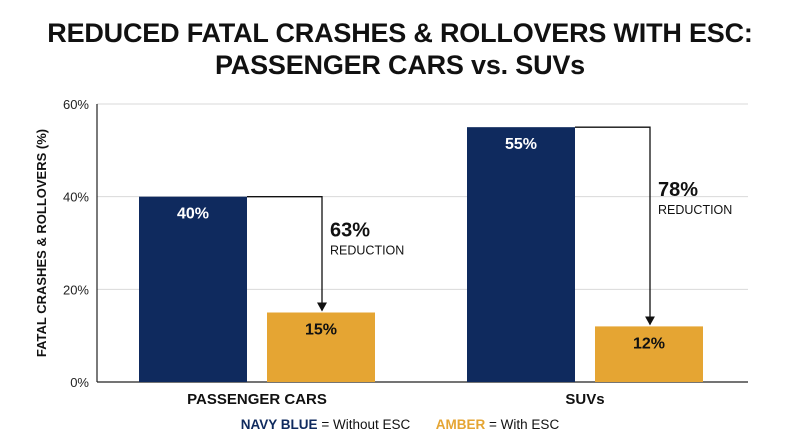 This screenshot has height=447, width=800. Describe the element at coordinates (524, 424) in the screenshot. I see `legend-text-with-esc: = With ESC` at that location.